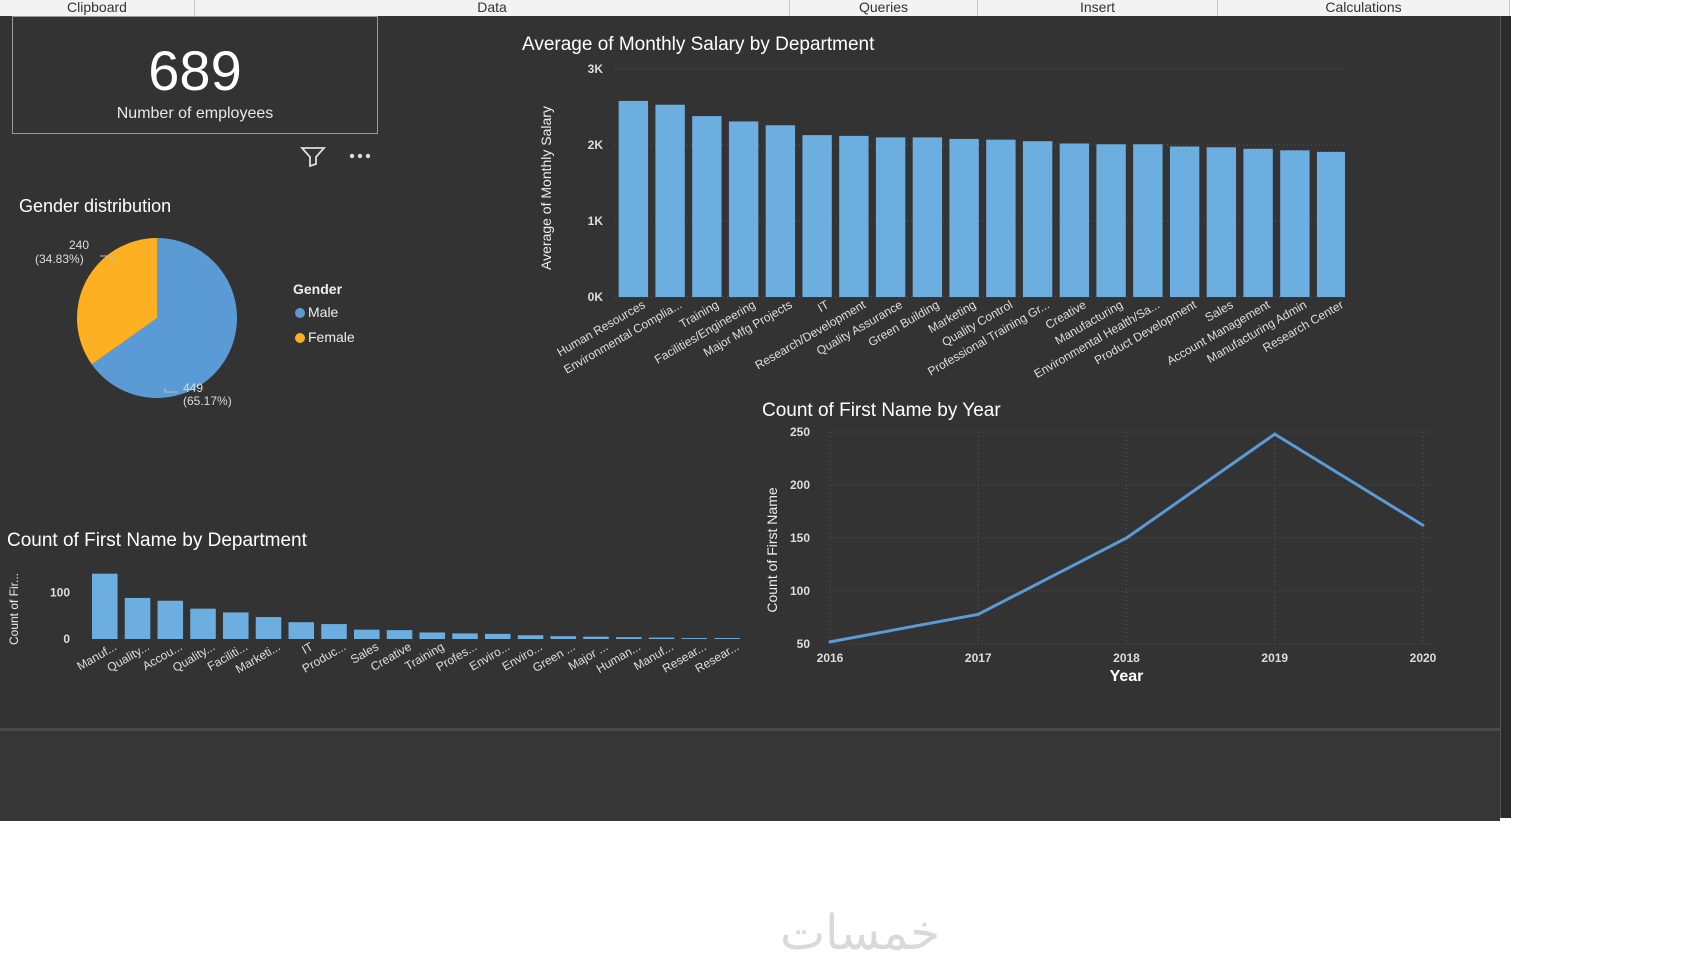  Describe the element at coordinates (1423, 658) in the screenshot. I see `year-xtick-label: 2020` at that location.